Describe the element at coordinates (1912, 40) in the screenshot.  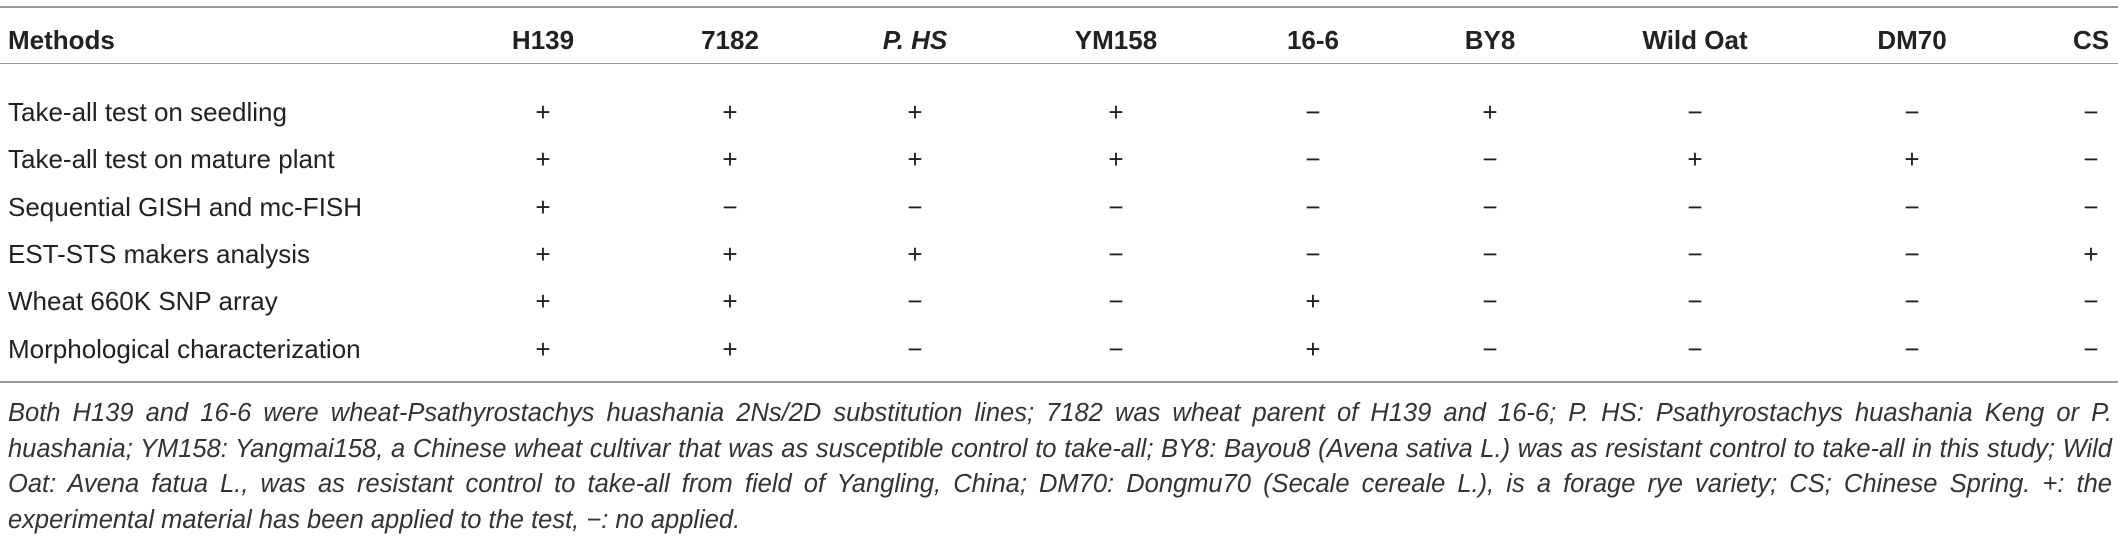
I see `column-header: DM70` at that location.